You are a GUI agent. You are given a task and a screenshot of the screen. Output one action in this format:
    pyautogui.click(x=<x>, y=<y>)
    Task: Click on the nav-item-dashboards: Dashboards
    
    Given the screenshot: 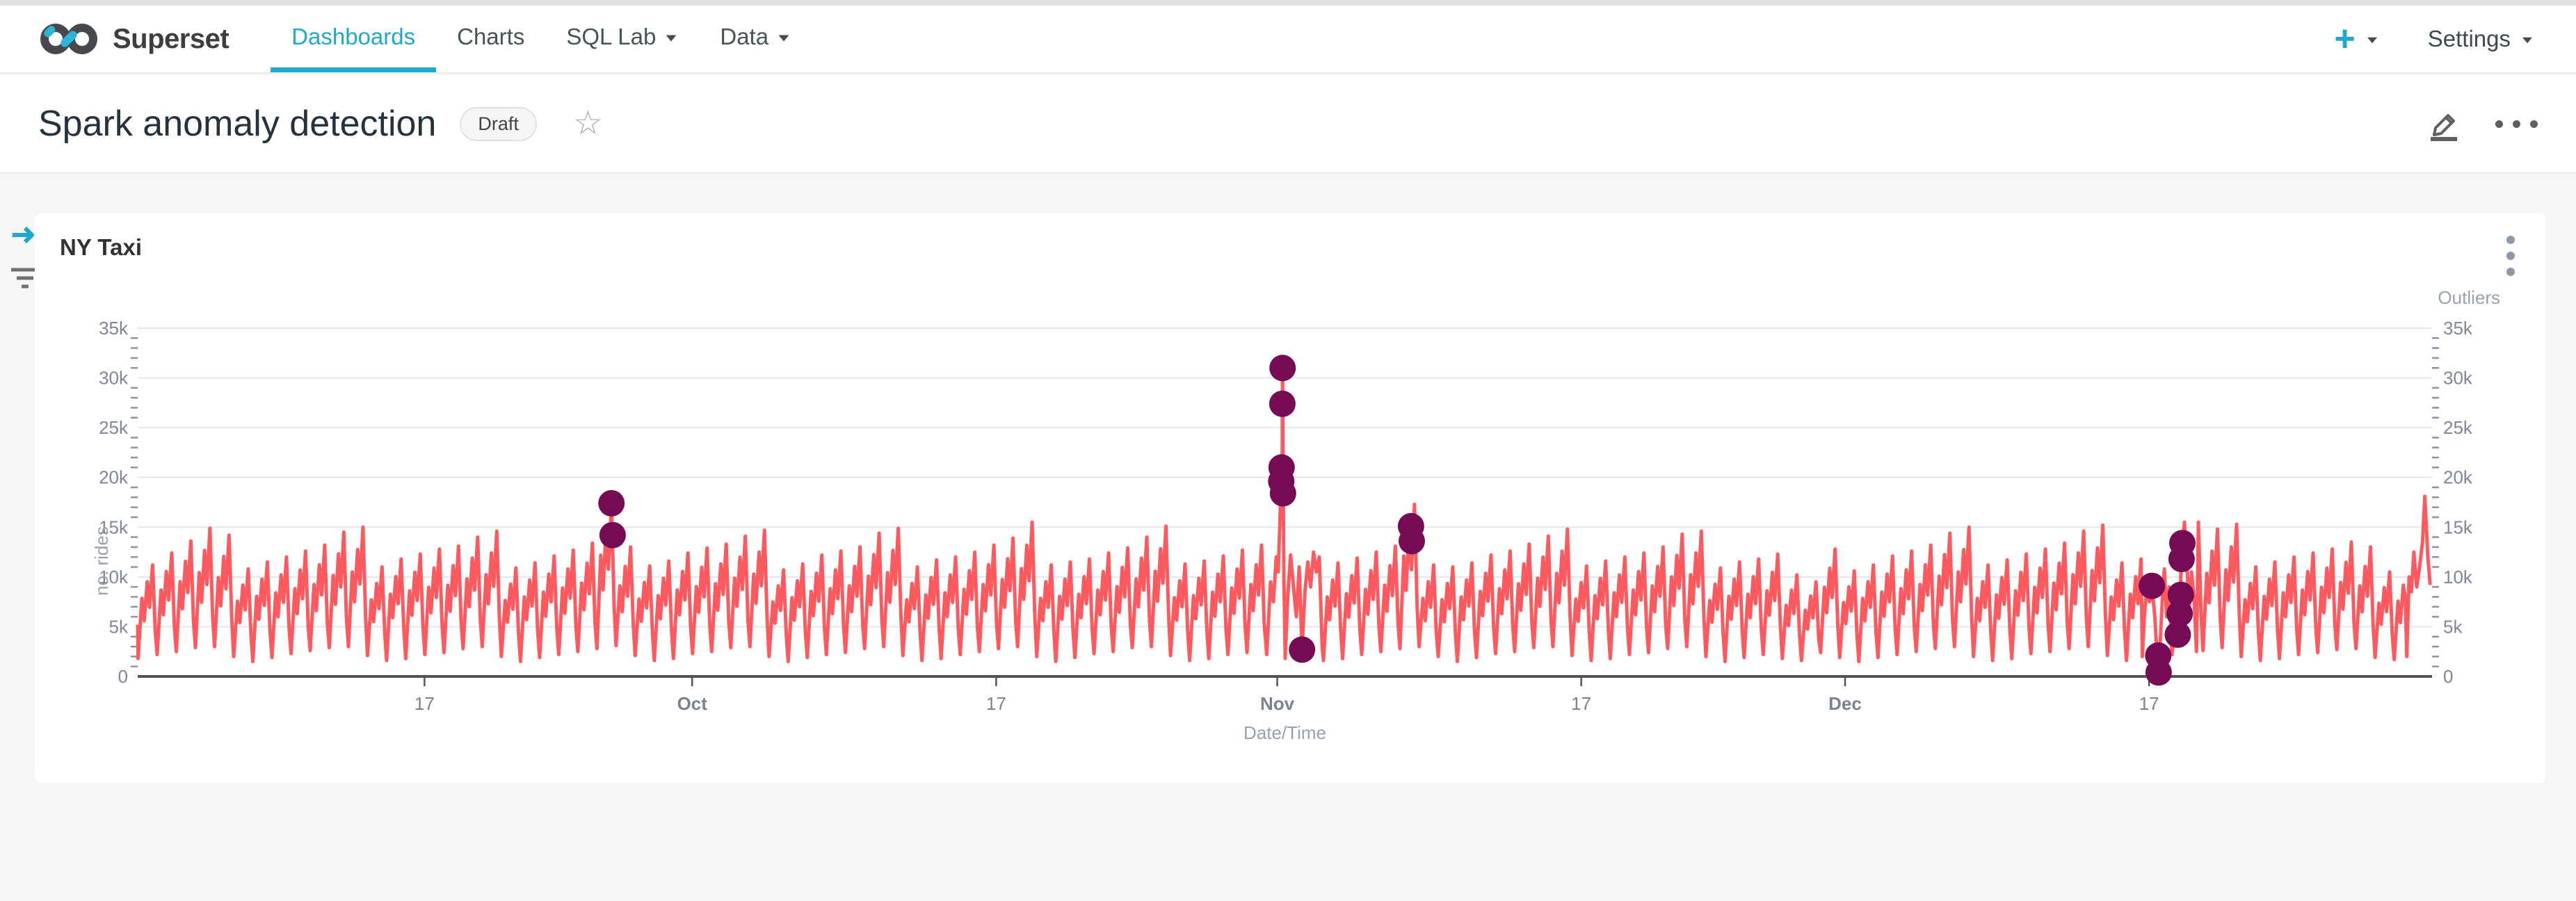 What is the action you would take?
    pyautogui.click(x=354, y=39)
    